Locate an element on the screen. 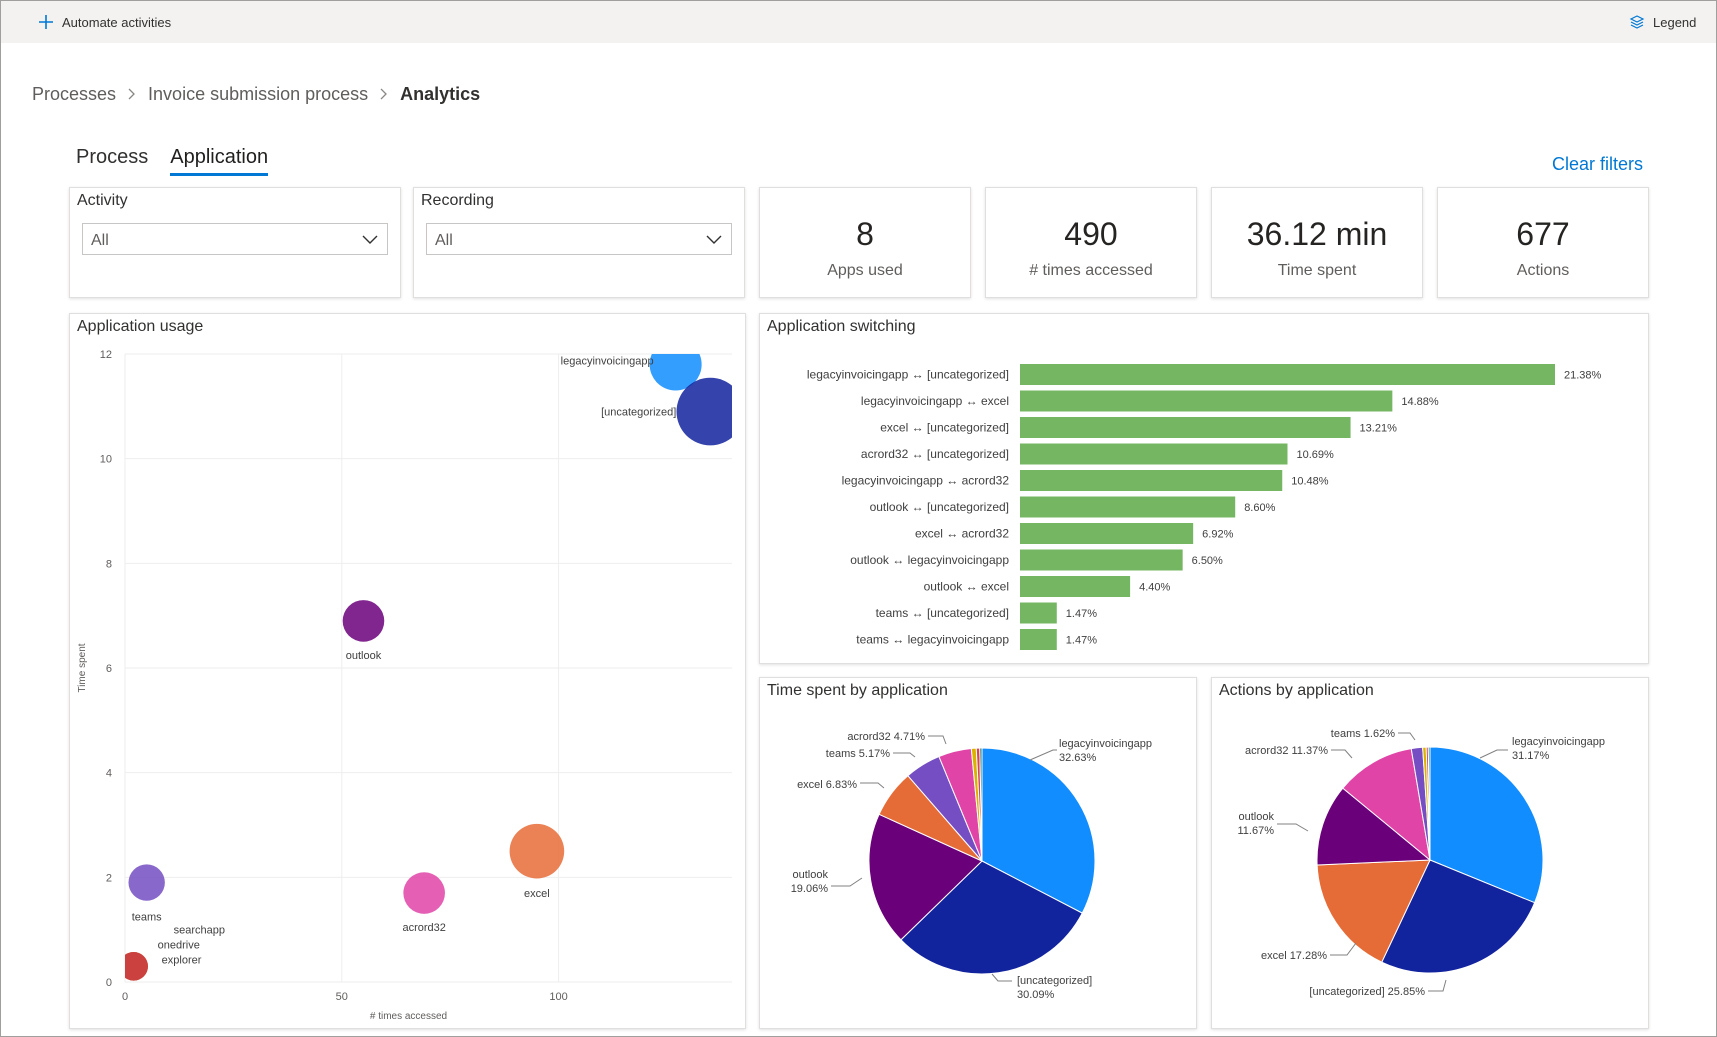 Image resolution: width=1717 pixels, height=1037 pixels. y-tick-label: 4 is located at coordinates (109, 774).